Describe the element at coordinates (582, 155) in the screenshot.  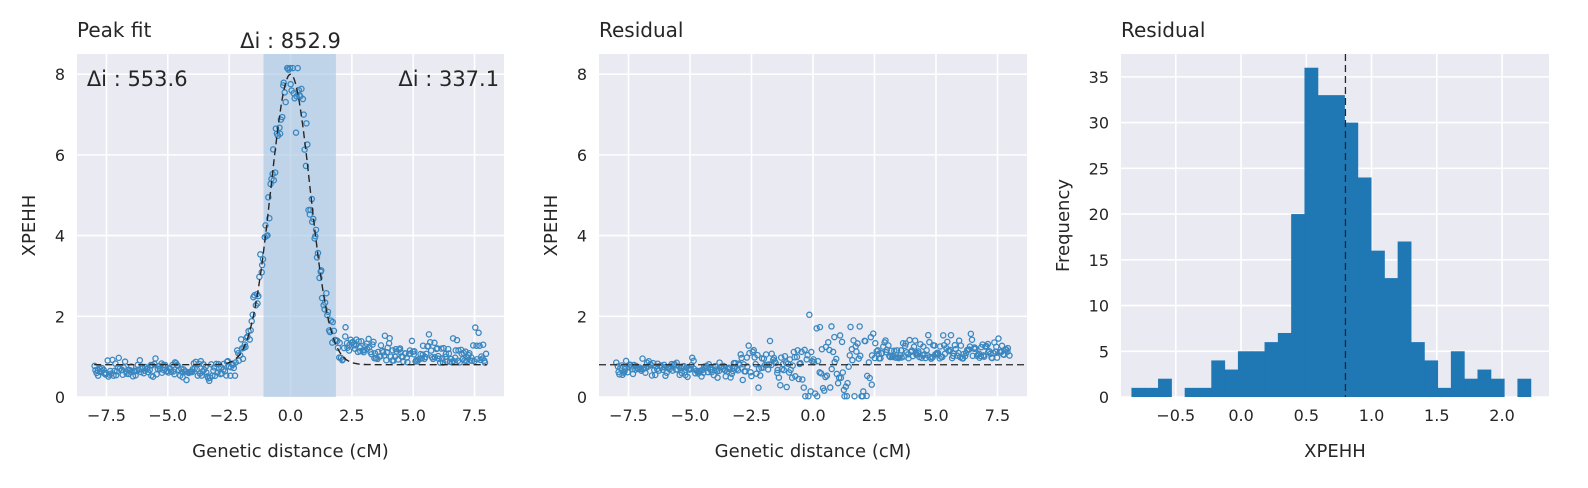
I see `residual-scatter-y-tick-label: 6` at that location.